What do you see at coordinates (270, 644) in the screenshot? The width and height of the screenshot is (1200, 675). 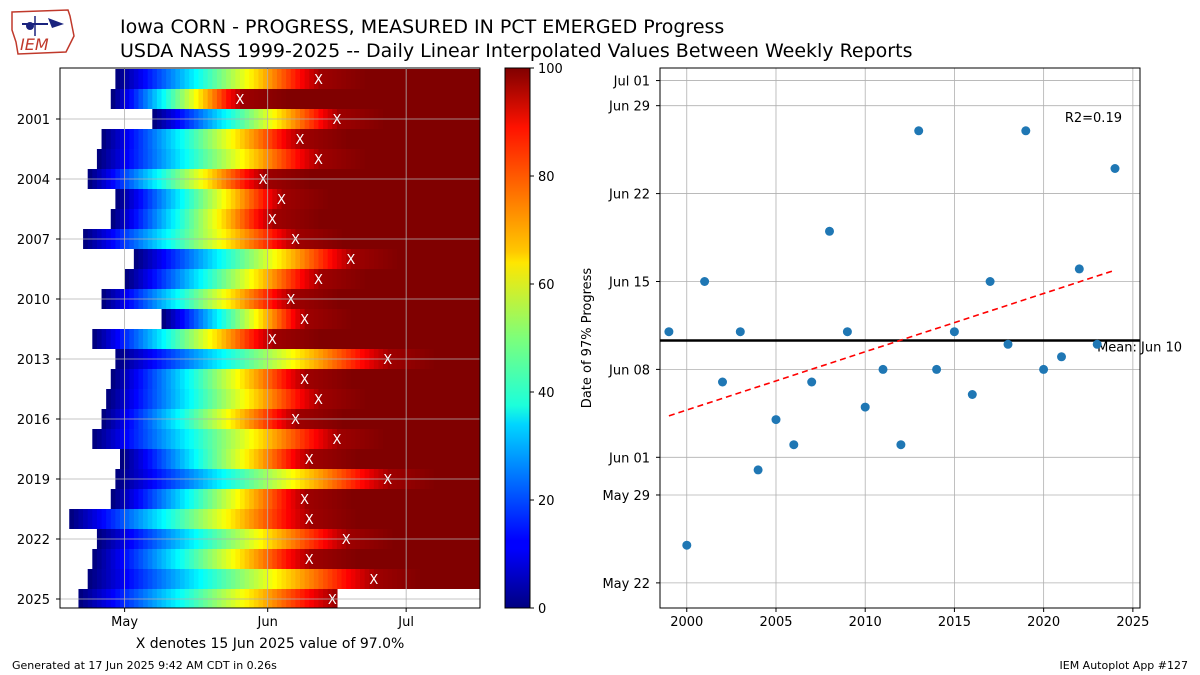 I see `heatmap-xlabel: X denotes 15 Jun 2025 value of 97.0%` at bounding box center [270, 644].